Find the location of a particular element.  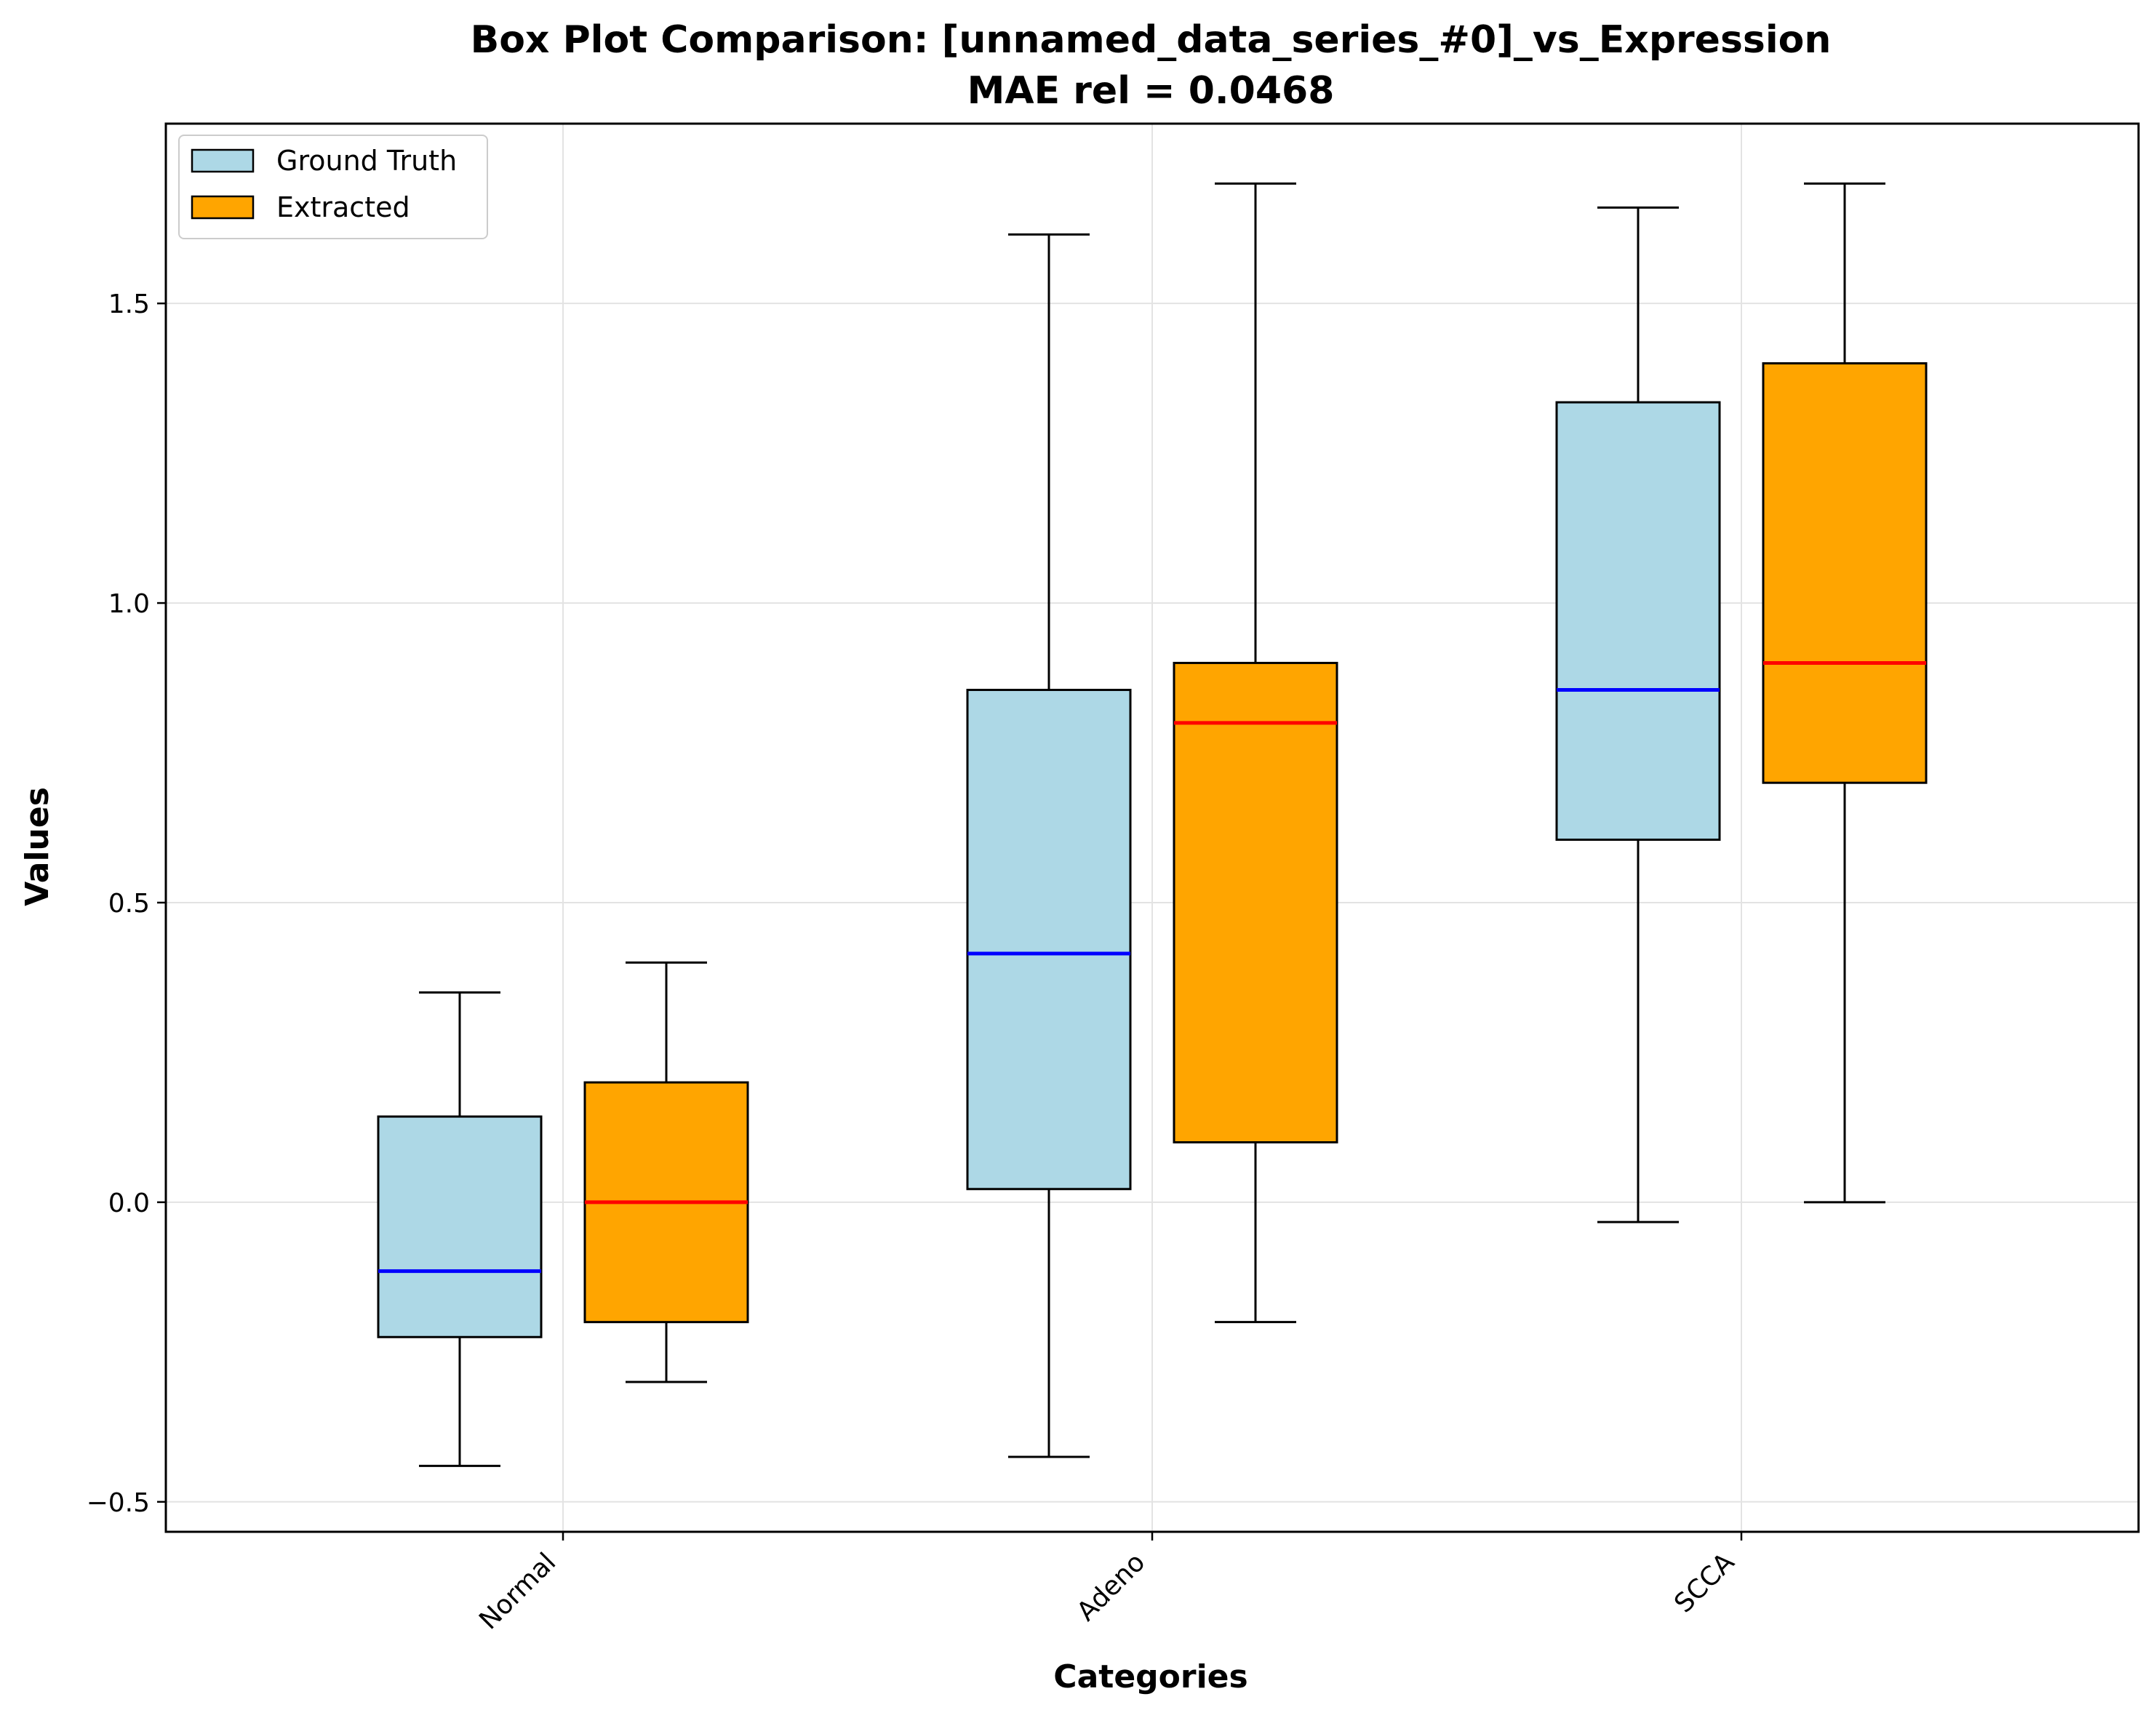

y-tick-label: 1.0 is located at coordinates (129, 604).